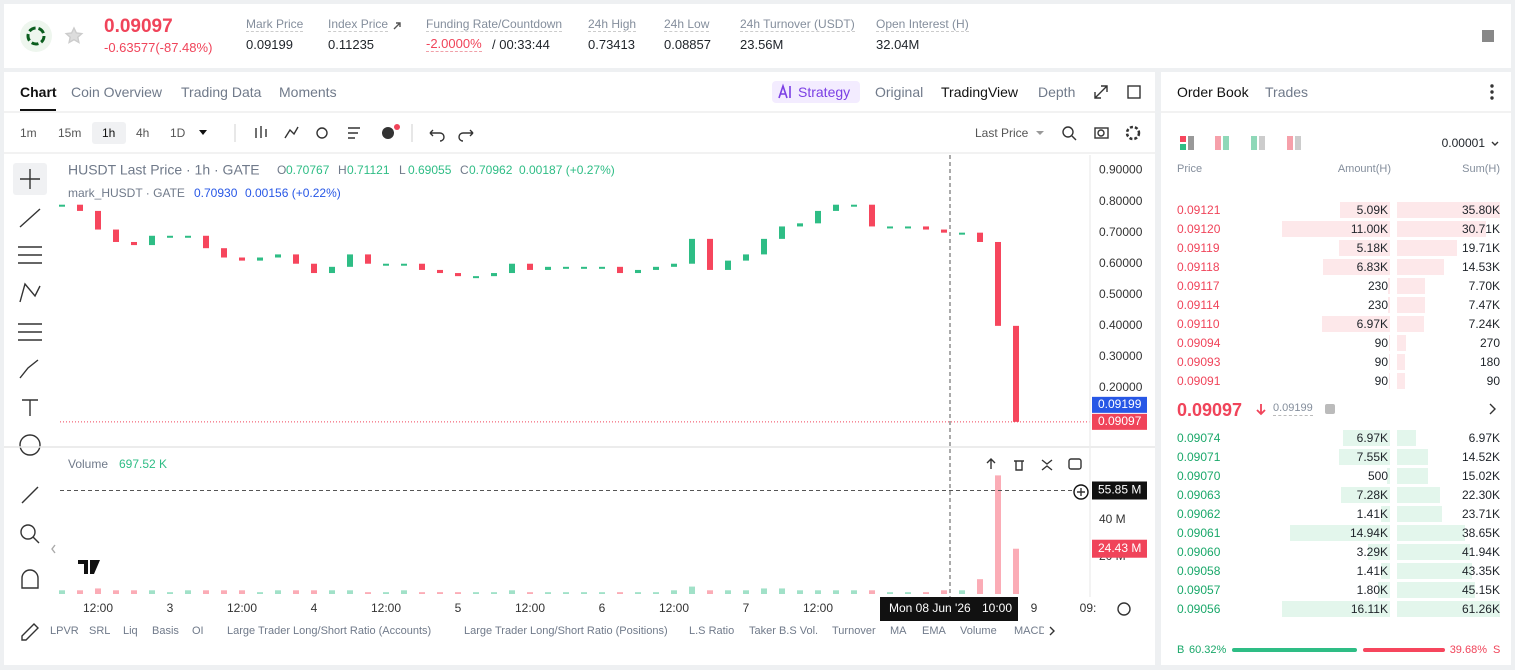  Describe the element at coordinates (198, 631) in the screenshot. I see `indicator: OI` at that location.